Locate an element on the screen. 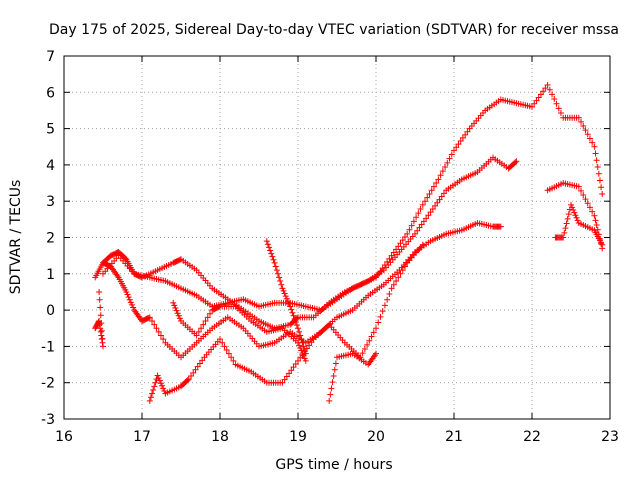 Image resolution: width=640 pixels, height=480 pixels. x-axis-label: GPS time / hours is located at coordinates (333, 465).